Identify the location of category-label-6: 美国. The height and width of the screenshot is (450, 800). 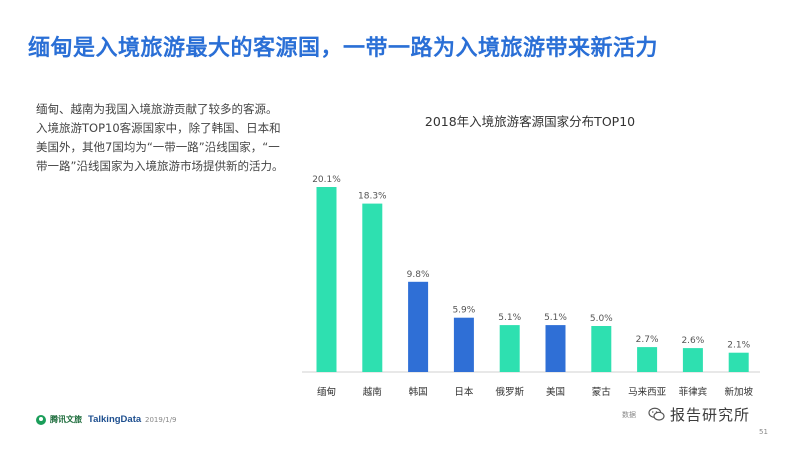
(555, 392).